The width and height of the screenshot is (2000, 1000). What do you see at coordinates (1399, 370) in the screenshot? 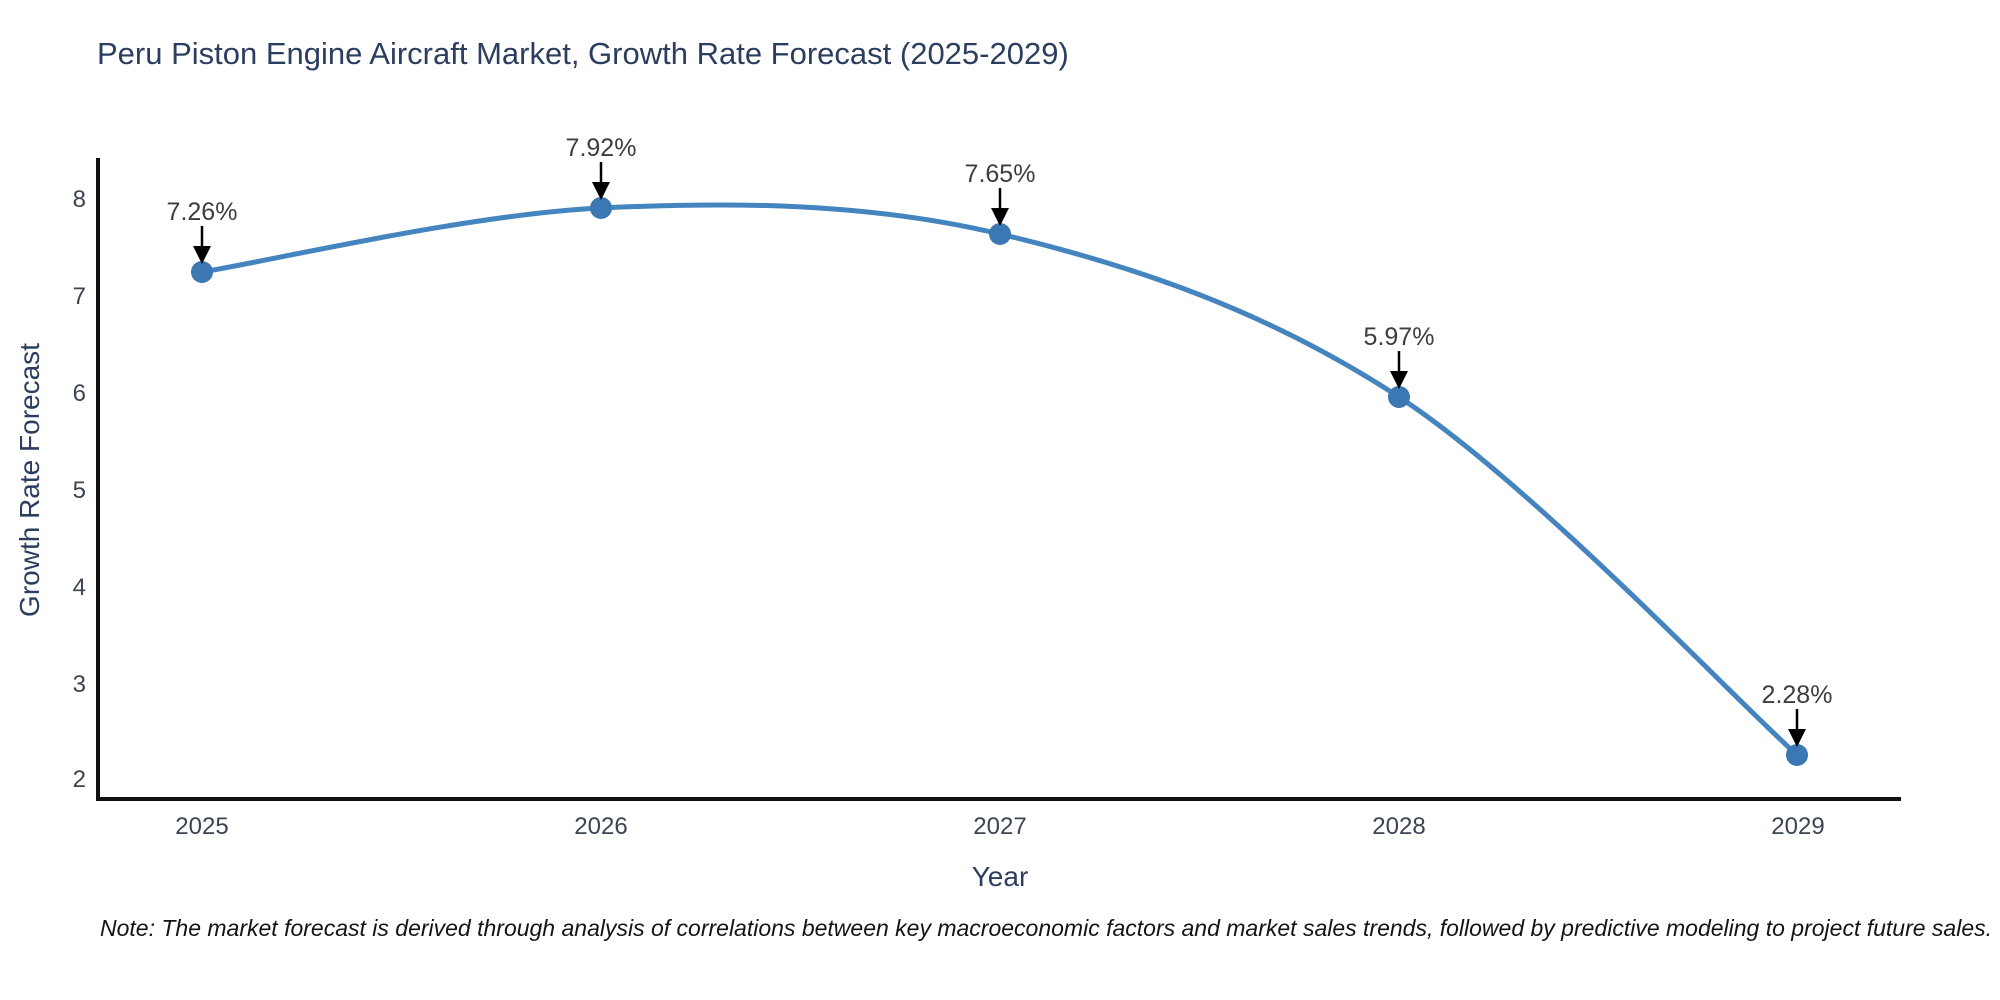
I see `annotation-arrow-2028` at bounding box center [1399, 370].